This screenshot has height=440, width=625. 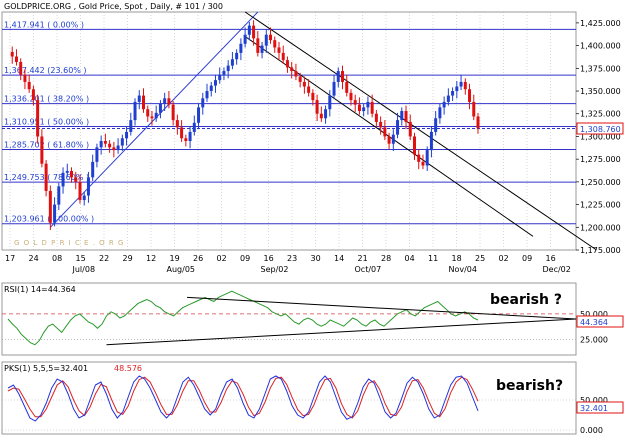 What do you see at coordinates (600, 136) in the screenshot?
I see `y-tick-label: 1,300.000` at bounding box center [600, 136].